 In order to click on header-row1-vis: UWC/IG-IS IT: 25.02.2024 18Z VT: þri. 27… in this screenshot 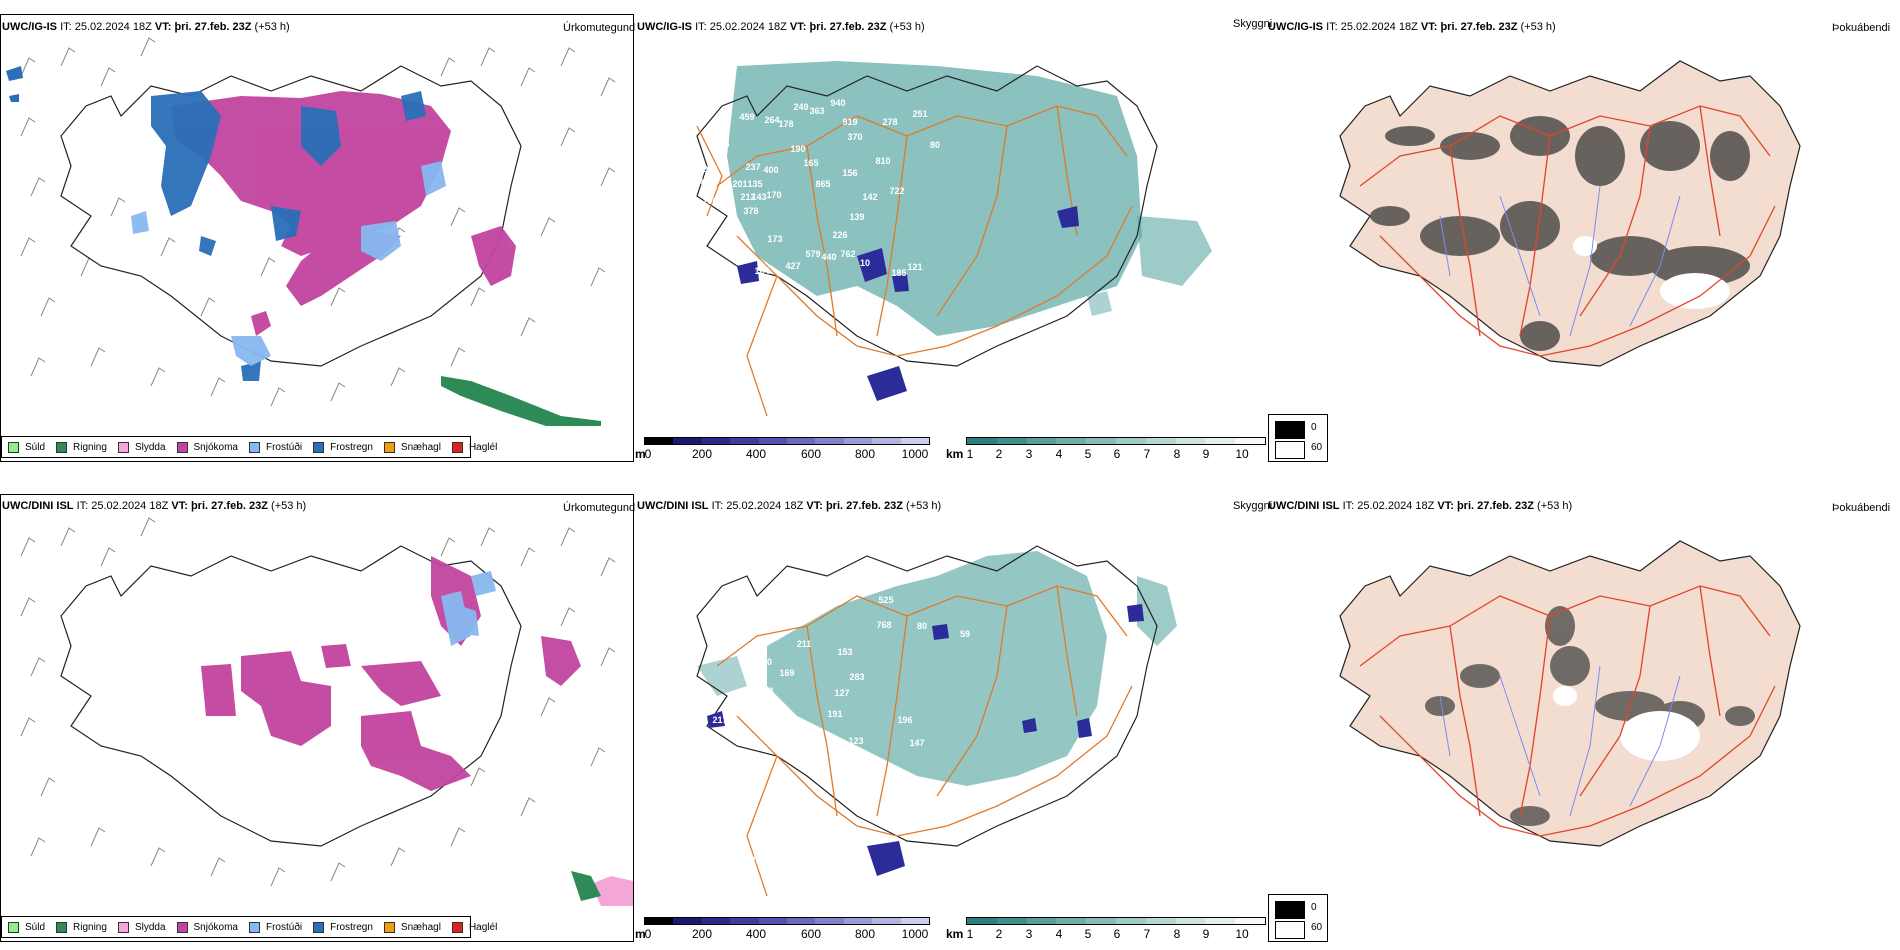, I will do `click(781, 27)`.